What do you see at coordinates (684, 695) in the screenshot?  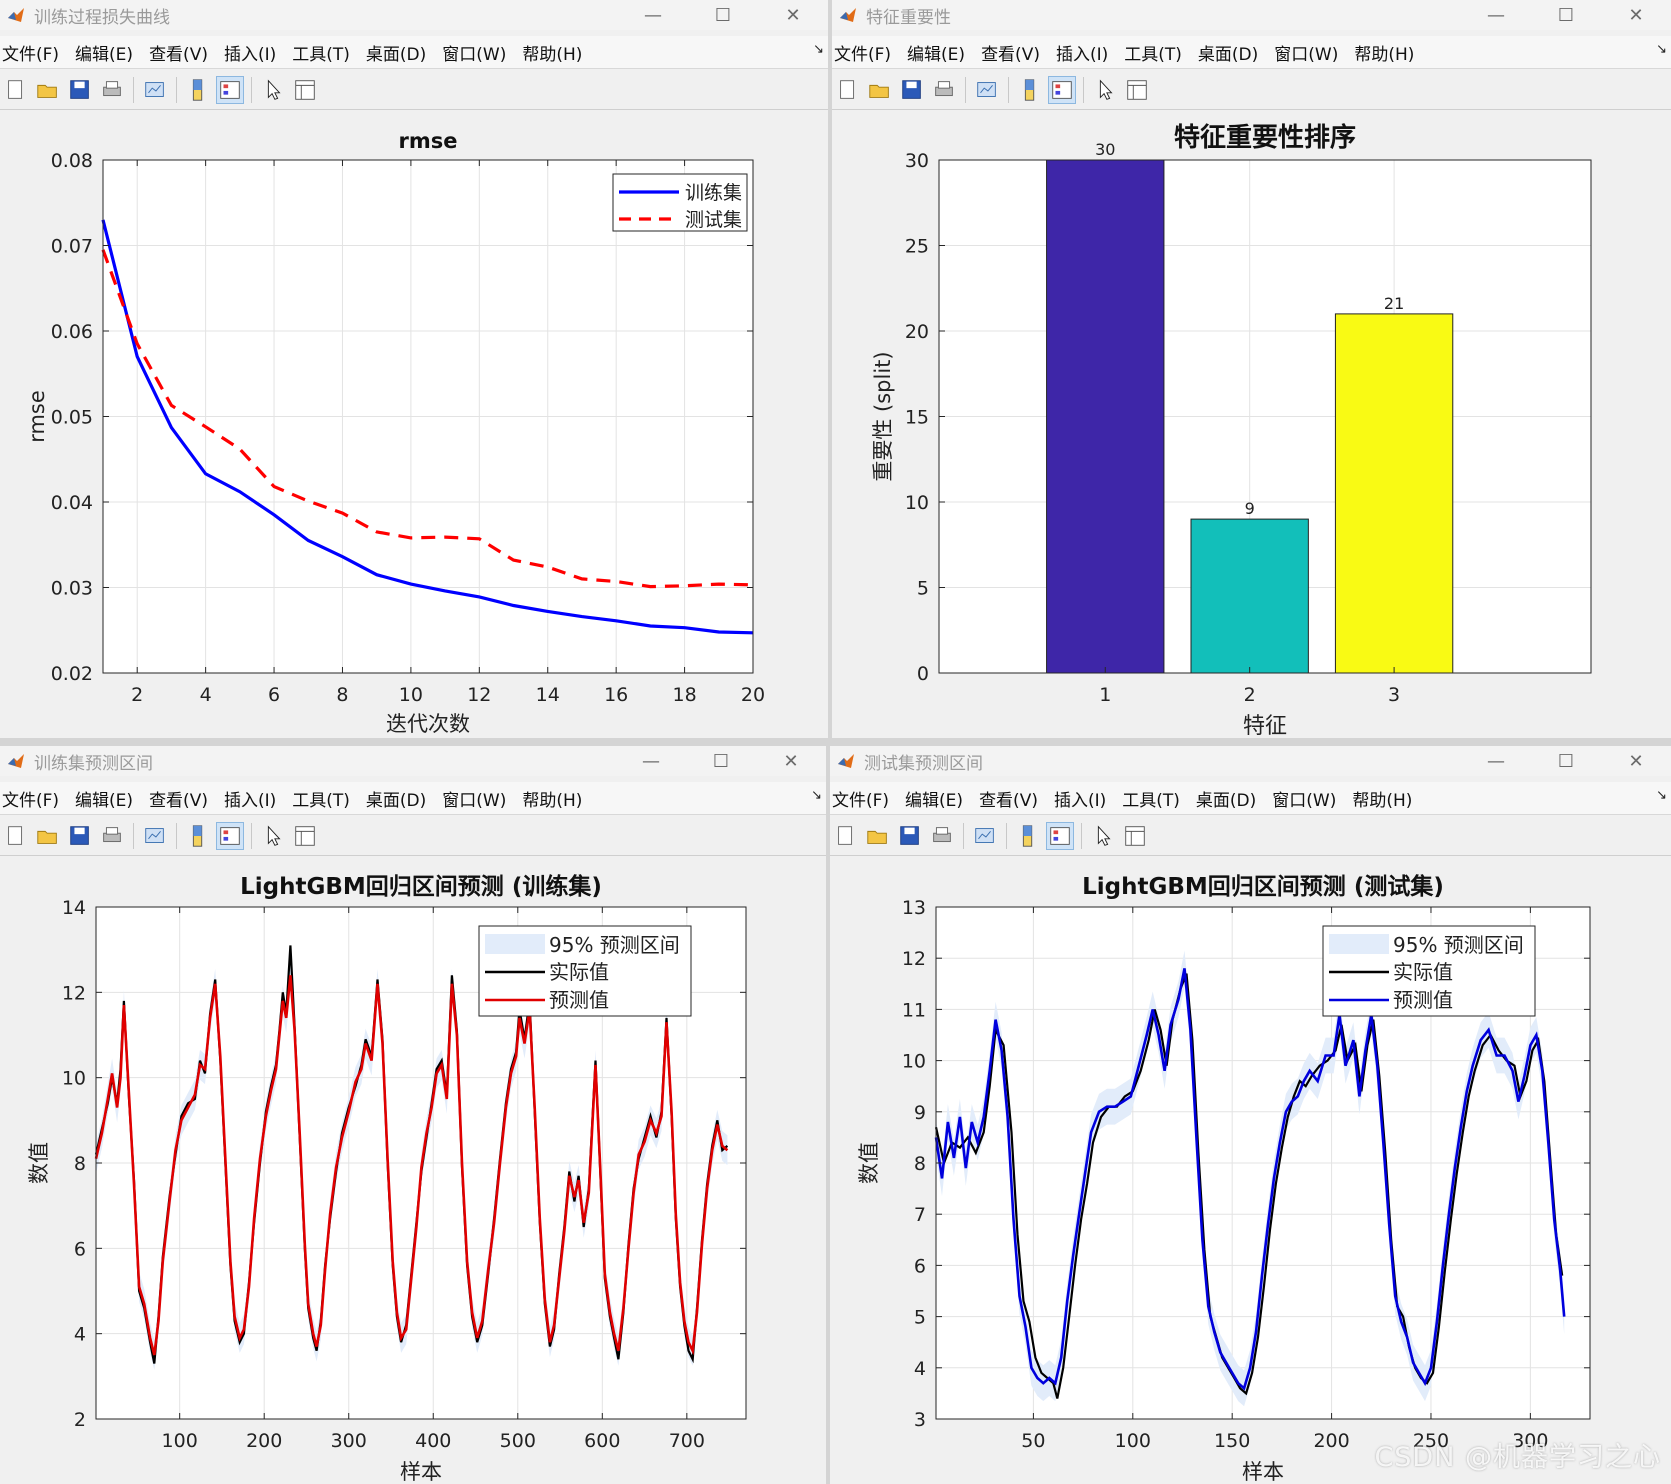 I see `x-tick-label: 18` at bounding box center [684, 695].